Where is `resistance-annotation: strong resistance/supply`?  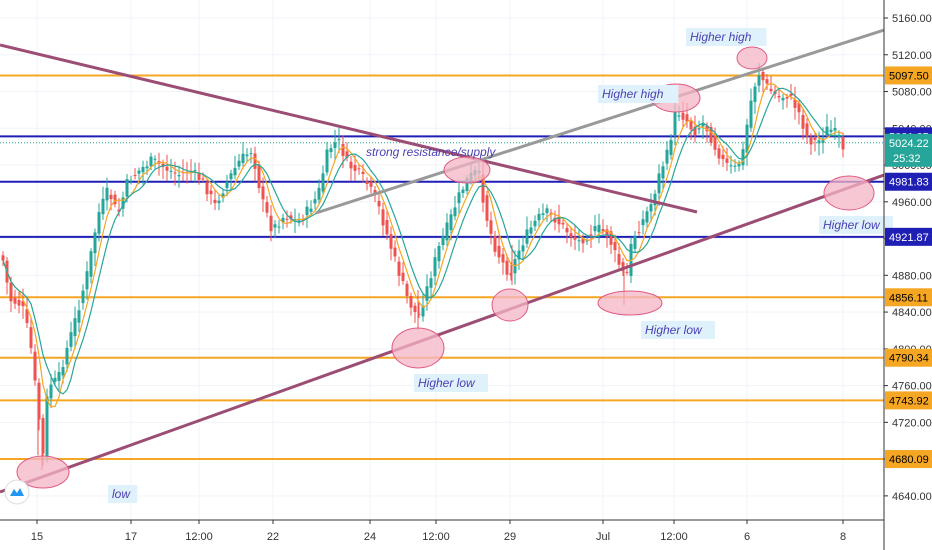
resistance-annotation: strong resistance/supply is located at coordinates (431, 152).